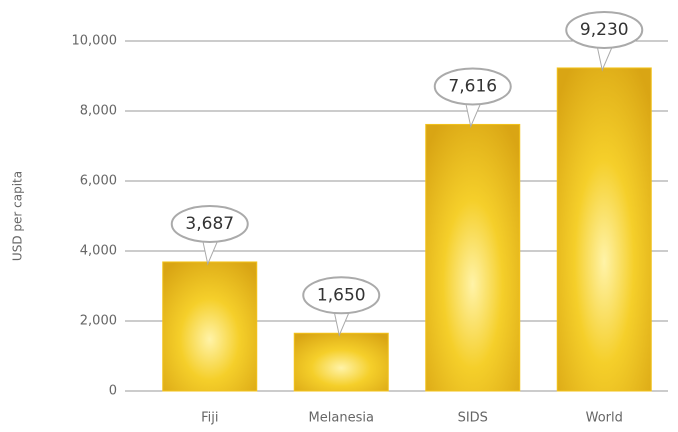 The width and height of the screenshot is (678, 432). I want to click on value-label: 3,687, so click(209, 224).